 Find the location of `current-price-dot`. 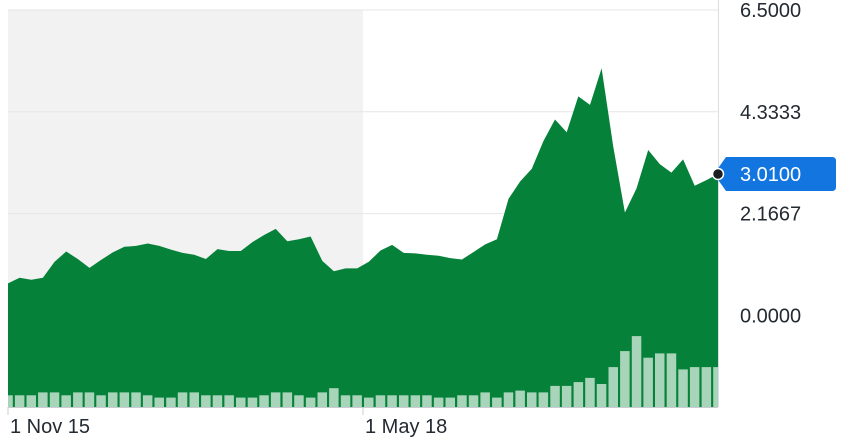

current-price-dot is located at coordinates (718, 174).